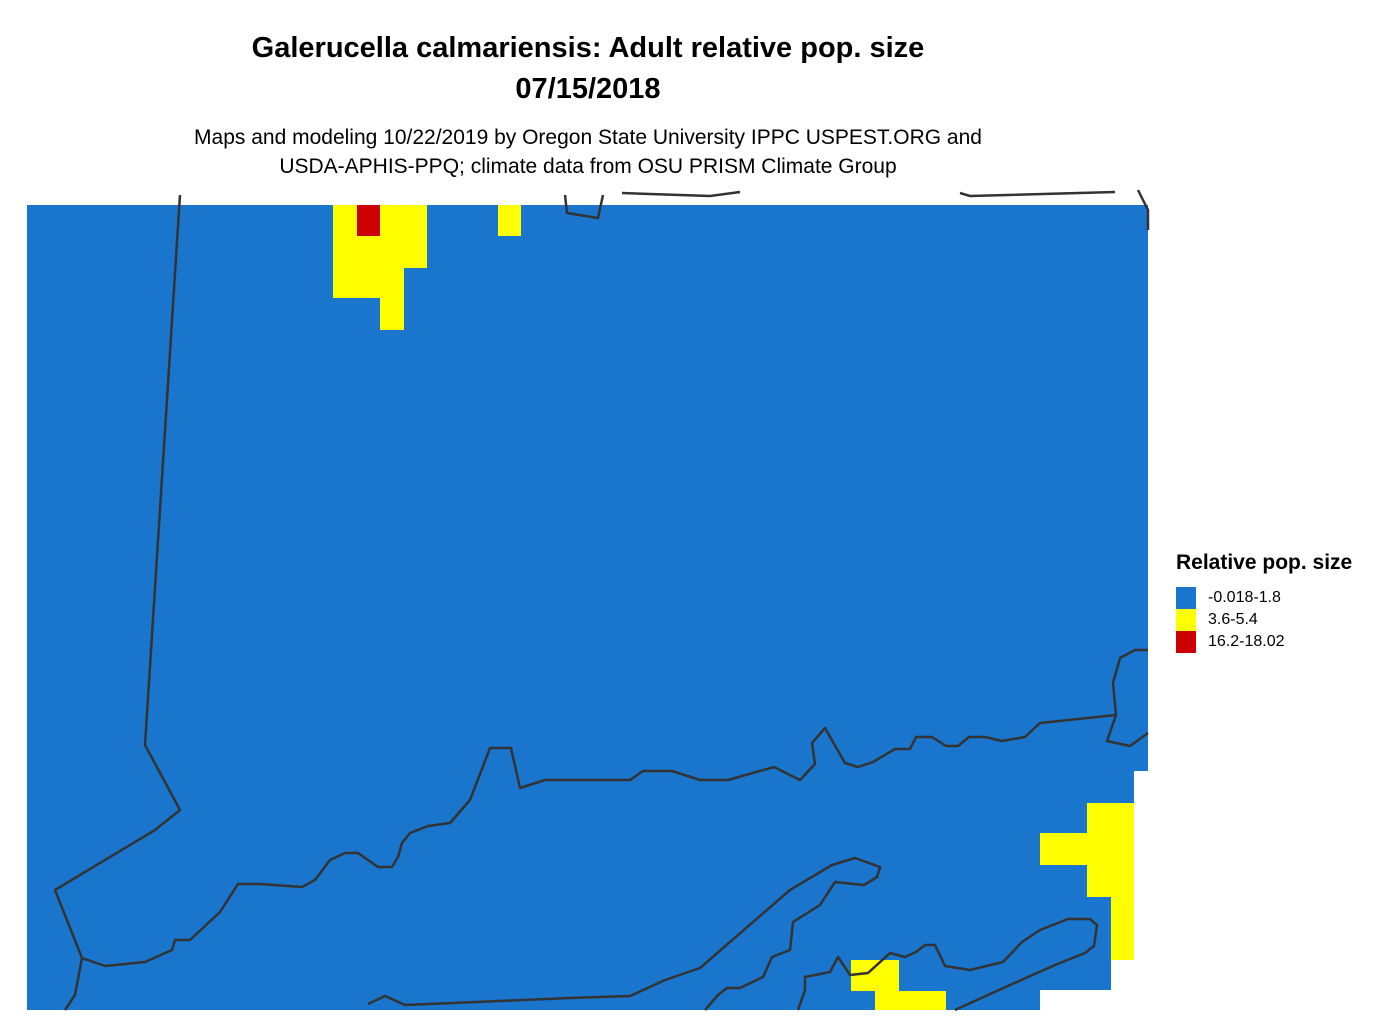 The height and width of the screenshot is (1020, 1399). I want to click on legend-item-high: 16.2-18.02, so click(1264, 642).